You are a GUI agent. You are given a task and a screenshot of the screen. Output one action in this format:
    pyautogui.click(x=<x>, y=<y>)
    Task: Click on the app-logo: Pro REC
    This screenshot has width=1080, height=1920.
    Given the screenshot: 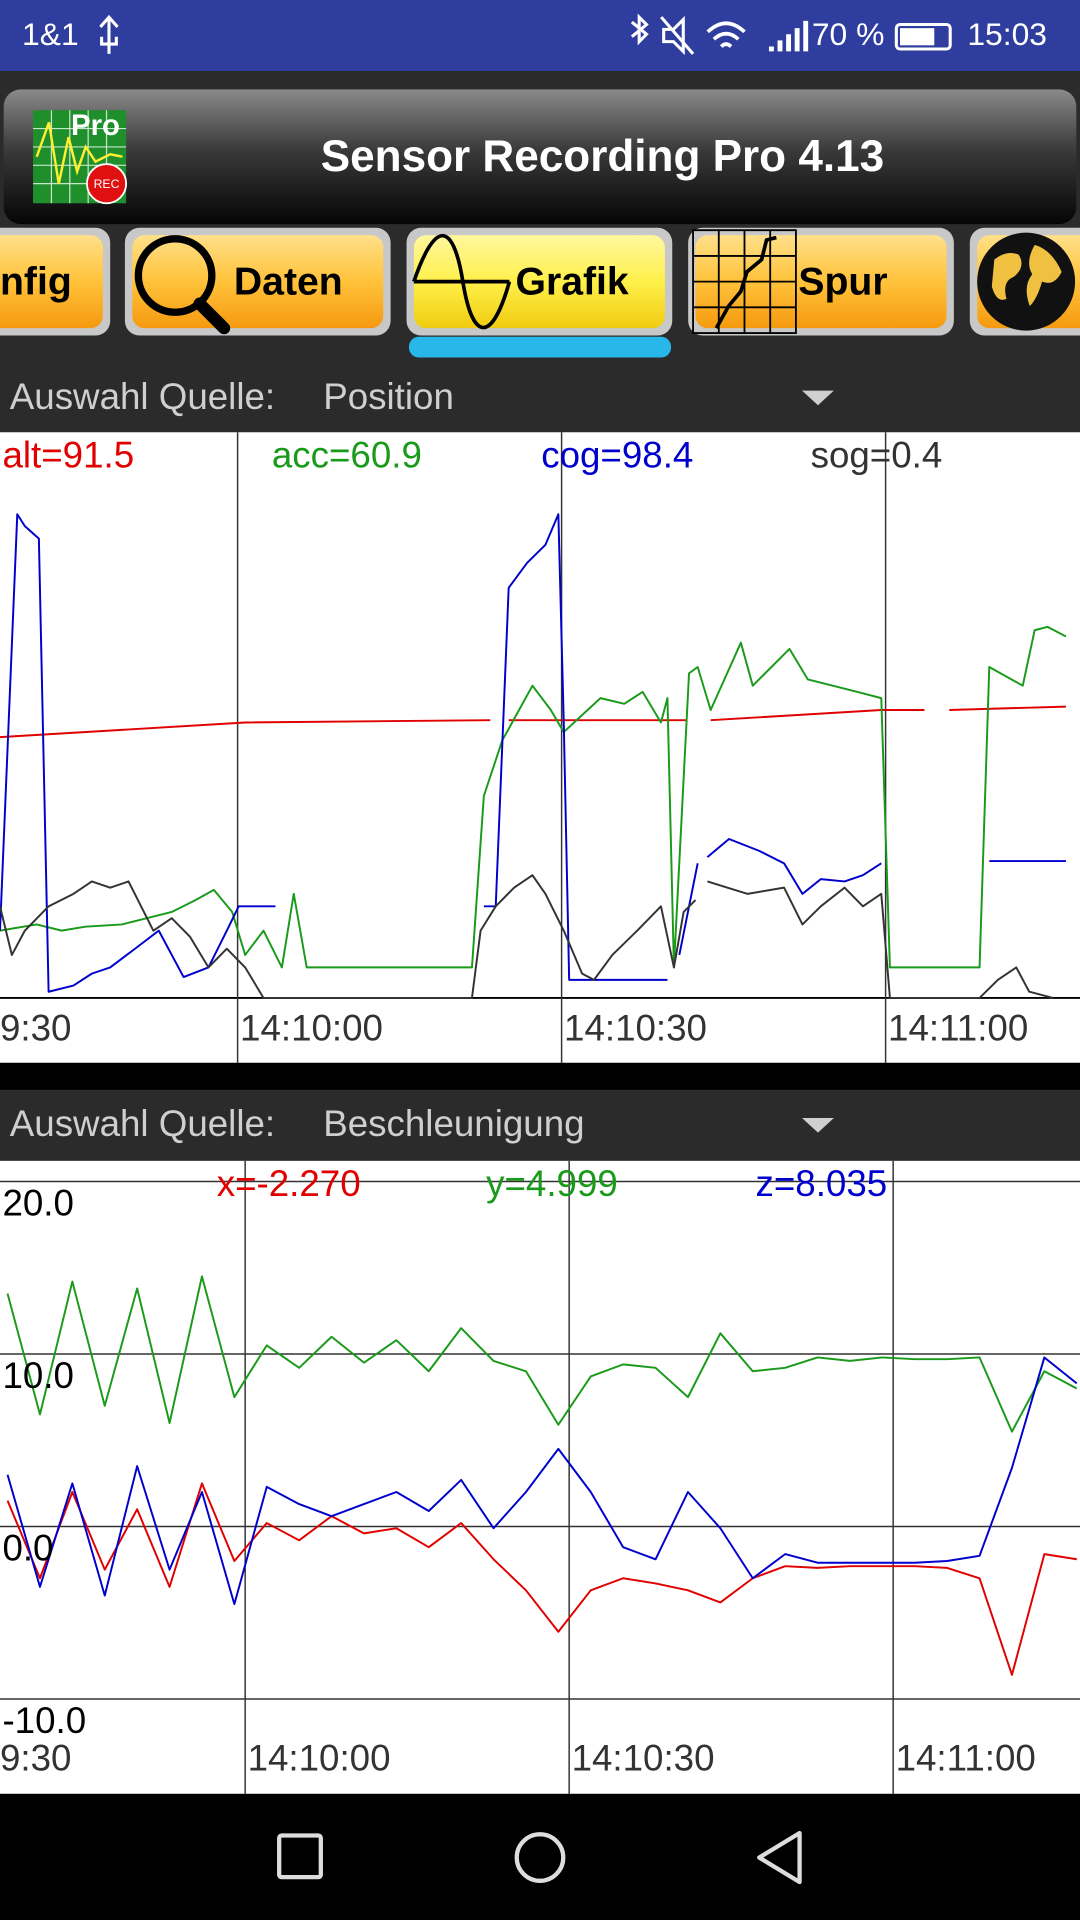 What is the action you would take?
    pyautogui.click(x=80, y=157)
    